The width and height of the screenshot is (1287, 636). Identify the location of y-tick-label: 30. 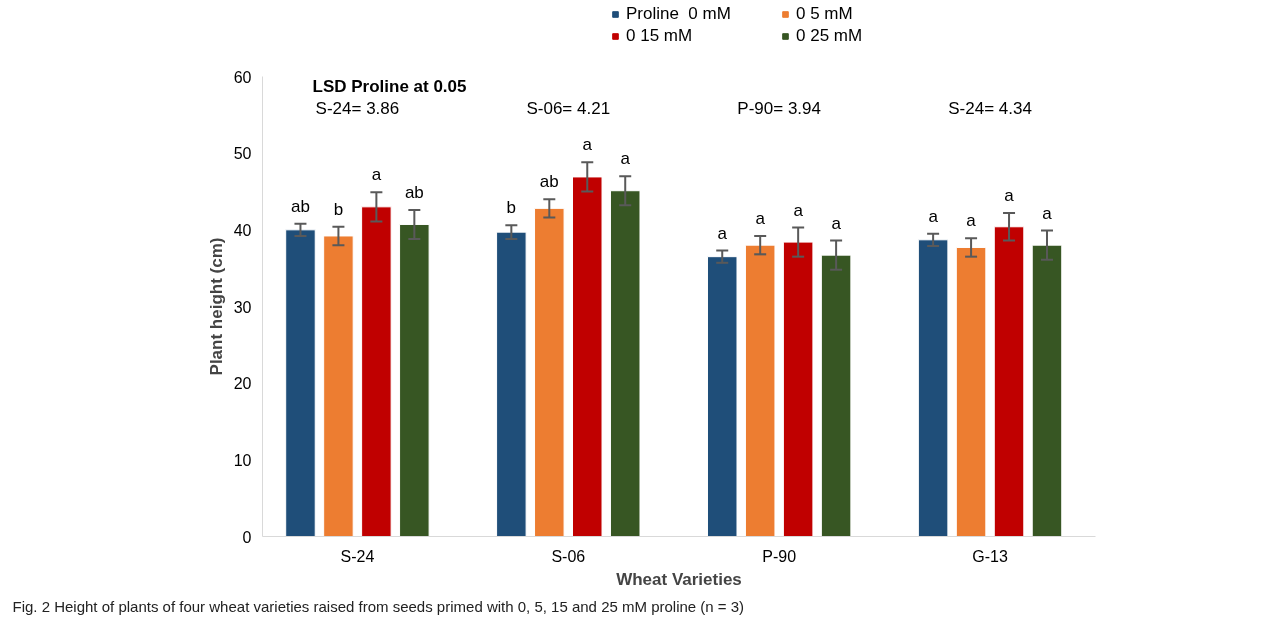
(242, 307).